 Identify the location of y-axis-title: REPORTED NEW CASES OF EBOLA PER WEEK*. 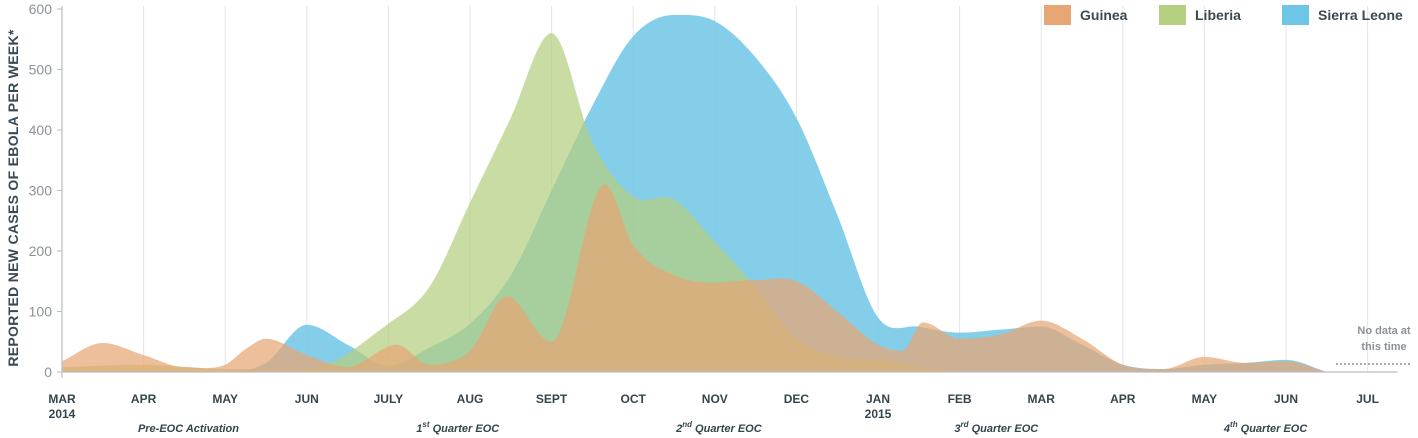
(13, 198).